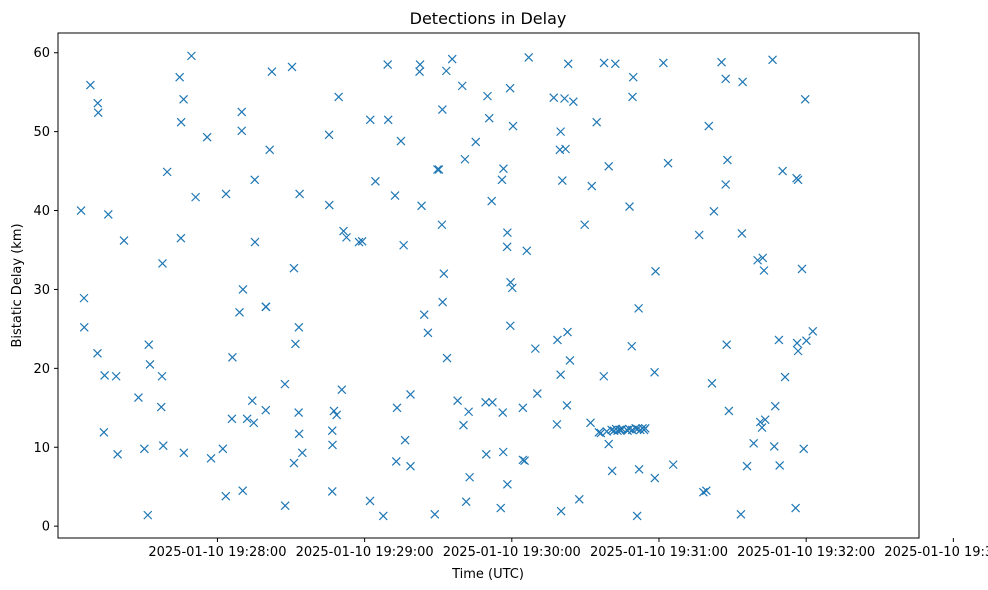 The image size is (988, 590). I want to click on y-tick-label: 20, so click(41, 369).